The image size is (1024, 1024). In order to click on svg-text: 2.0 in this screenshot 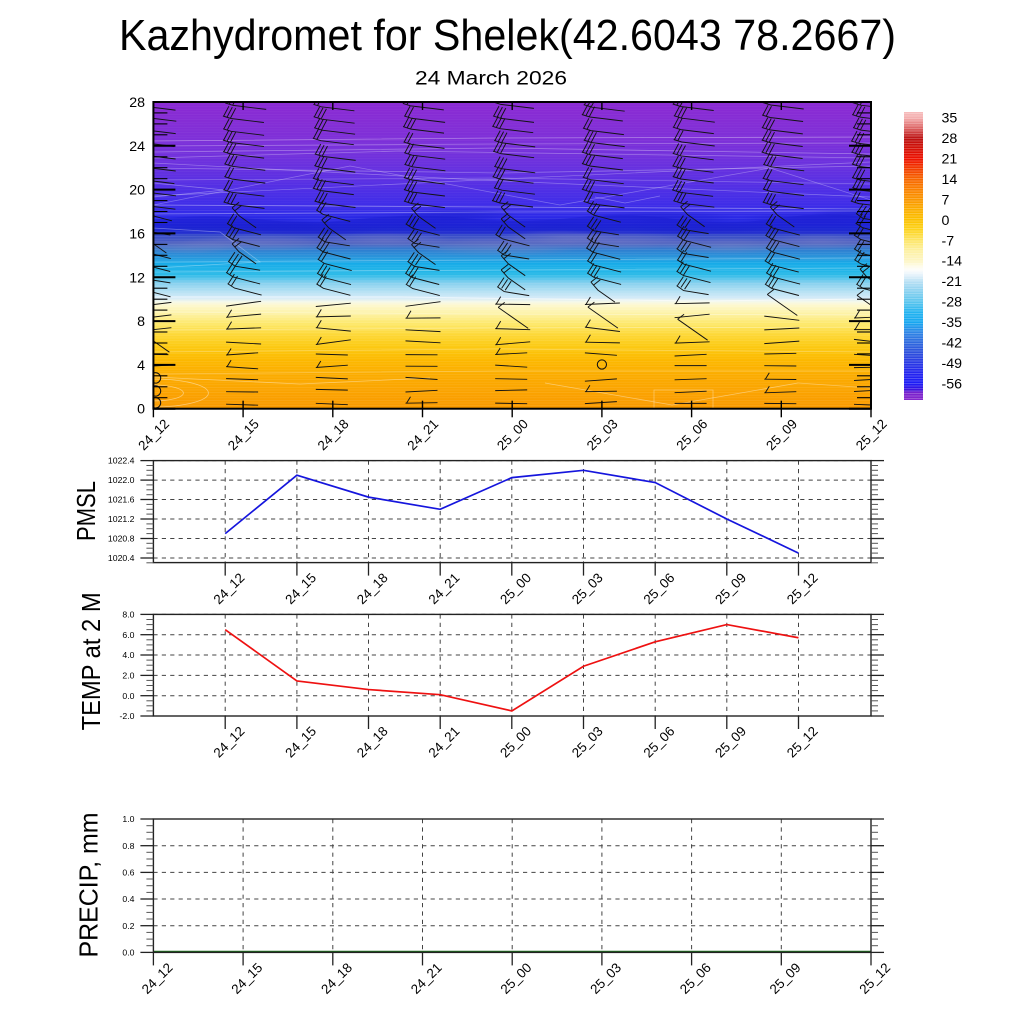, I will do `click(128, 676)`.